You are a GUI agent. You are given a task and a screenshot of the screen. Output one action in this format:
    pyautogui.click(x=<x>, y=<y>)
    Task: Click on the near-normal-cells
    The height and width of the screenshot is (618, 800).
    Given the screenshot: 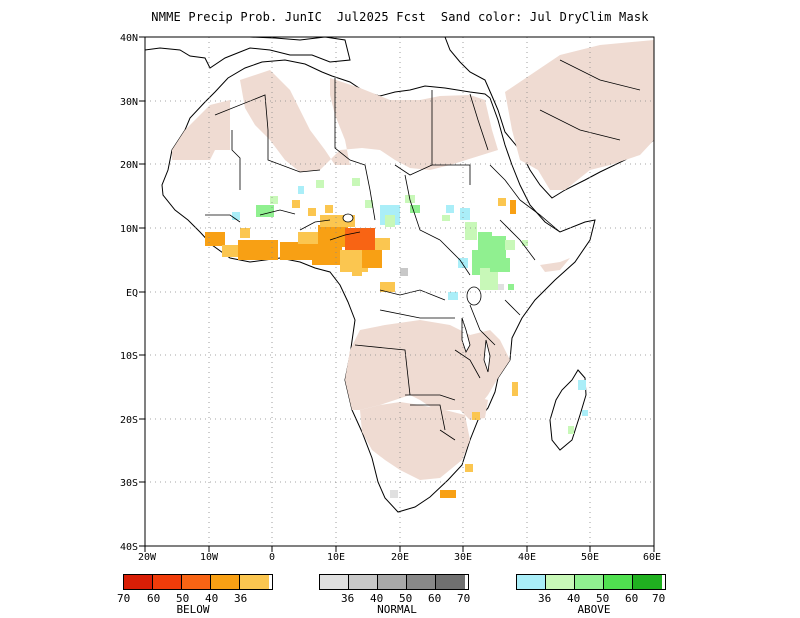 What is the action you would take?
    pyautogui.click(x=447, y=383)
    